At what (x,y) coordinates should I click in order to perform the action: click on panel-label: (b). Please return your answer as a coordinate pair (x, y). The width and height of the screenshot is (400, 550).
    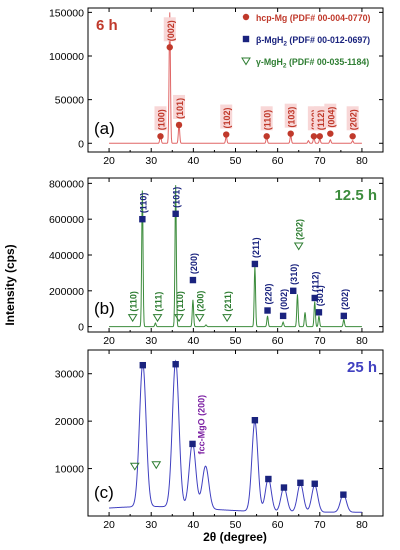
    Looking at the image, I should click on (104, 308).